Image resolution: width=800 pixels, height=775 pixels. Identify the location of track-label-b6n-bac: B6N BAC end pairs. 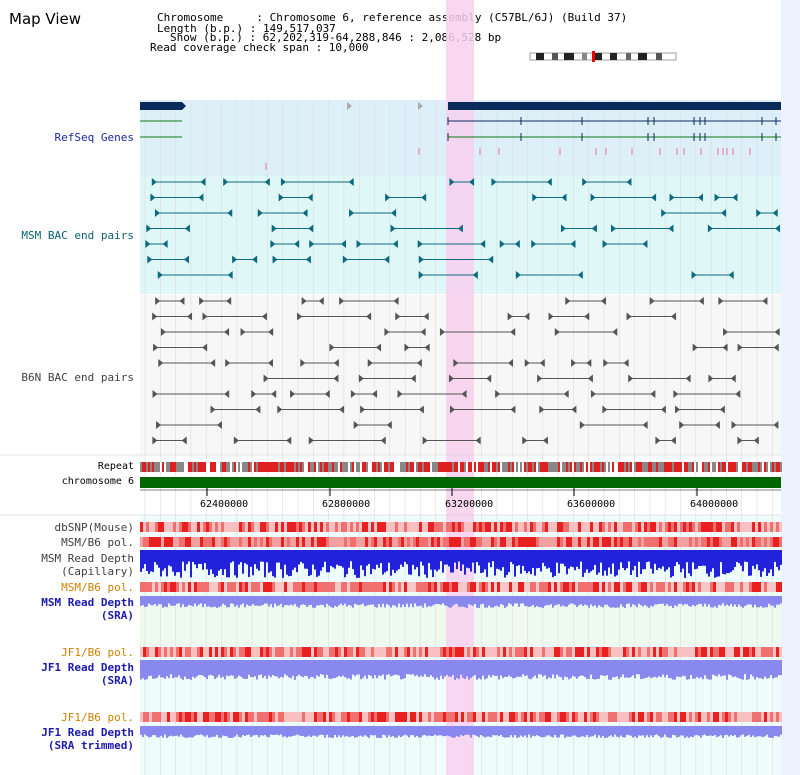
(77, 377).